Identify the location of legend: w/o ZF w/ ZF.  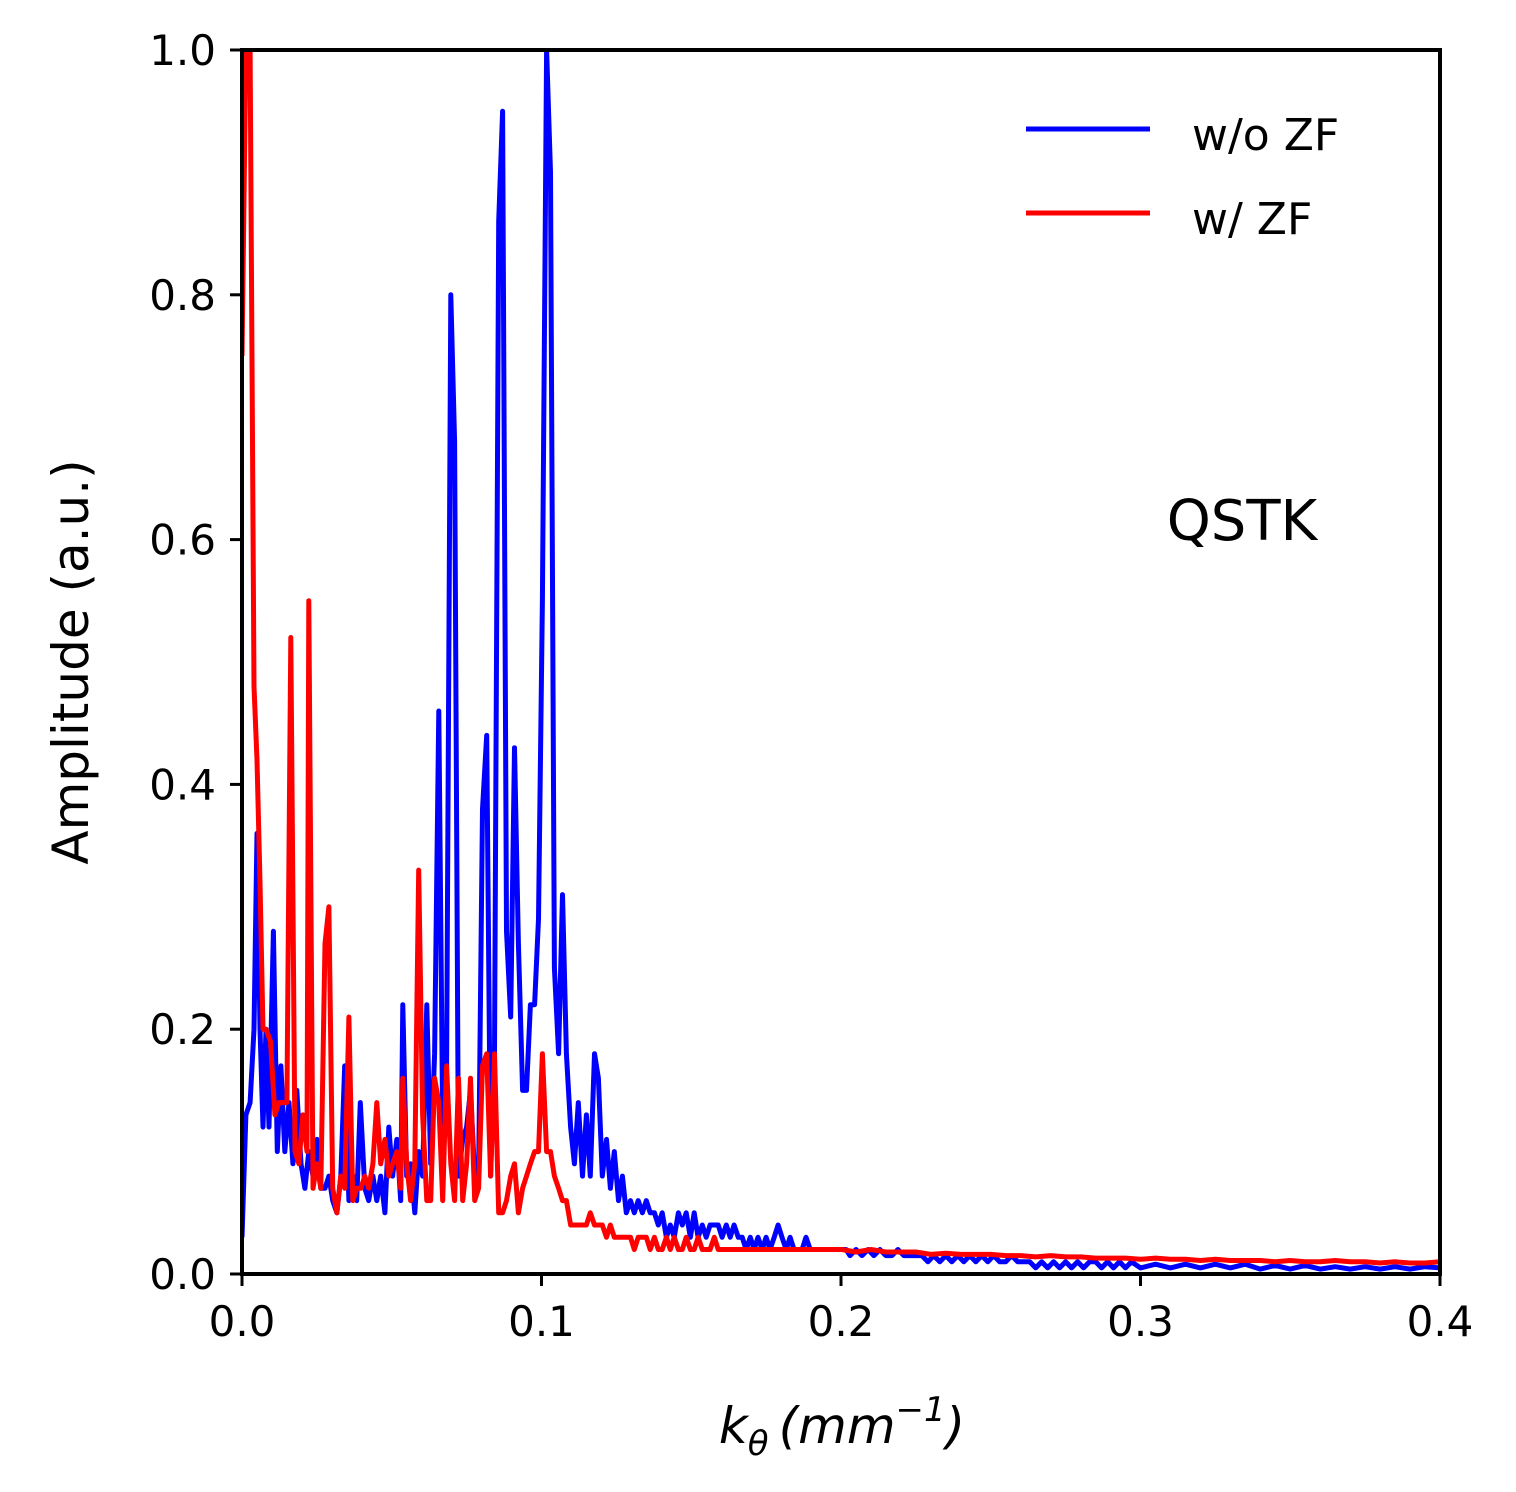
(1182, 177).